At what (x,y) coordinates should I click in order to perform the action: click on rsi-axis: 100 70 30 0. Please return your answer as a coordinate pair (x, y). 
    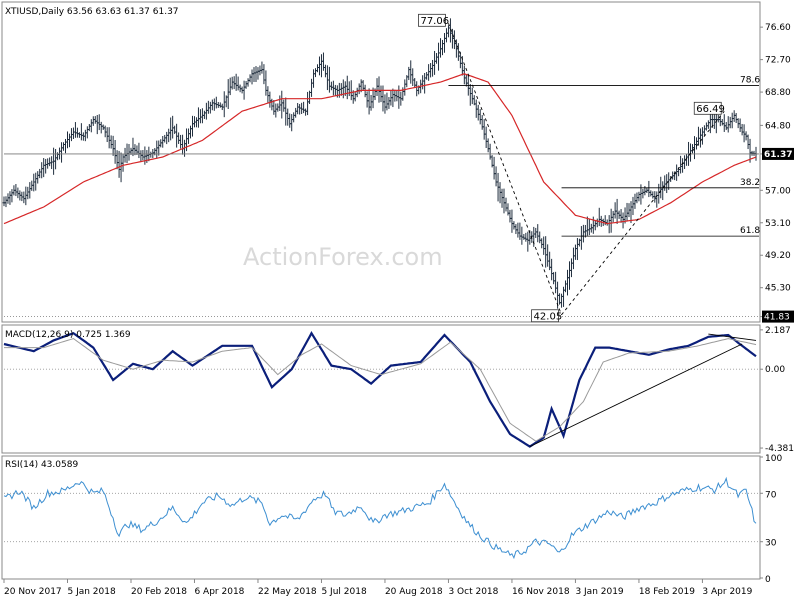
    Looking at the image, I should click on (771, 519).